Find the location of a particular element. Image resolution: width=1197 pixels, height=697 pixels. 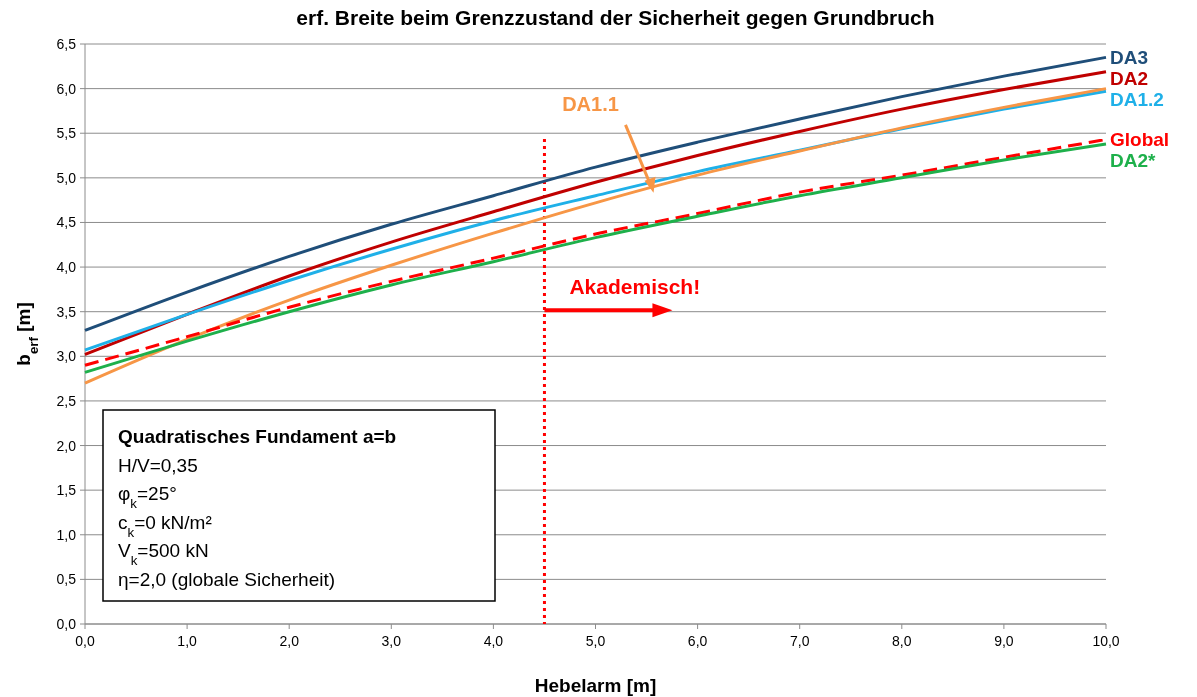

y-tick-label: 1,5 is located at coordinates (66, 490).